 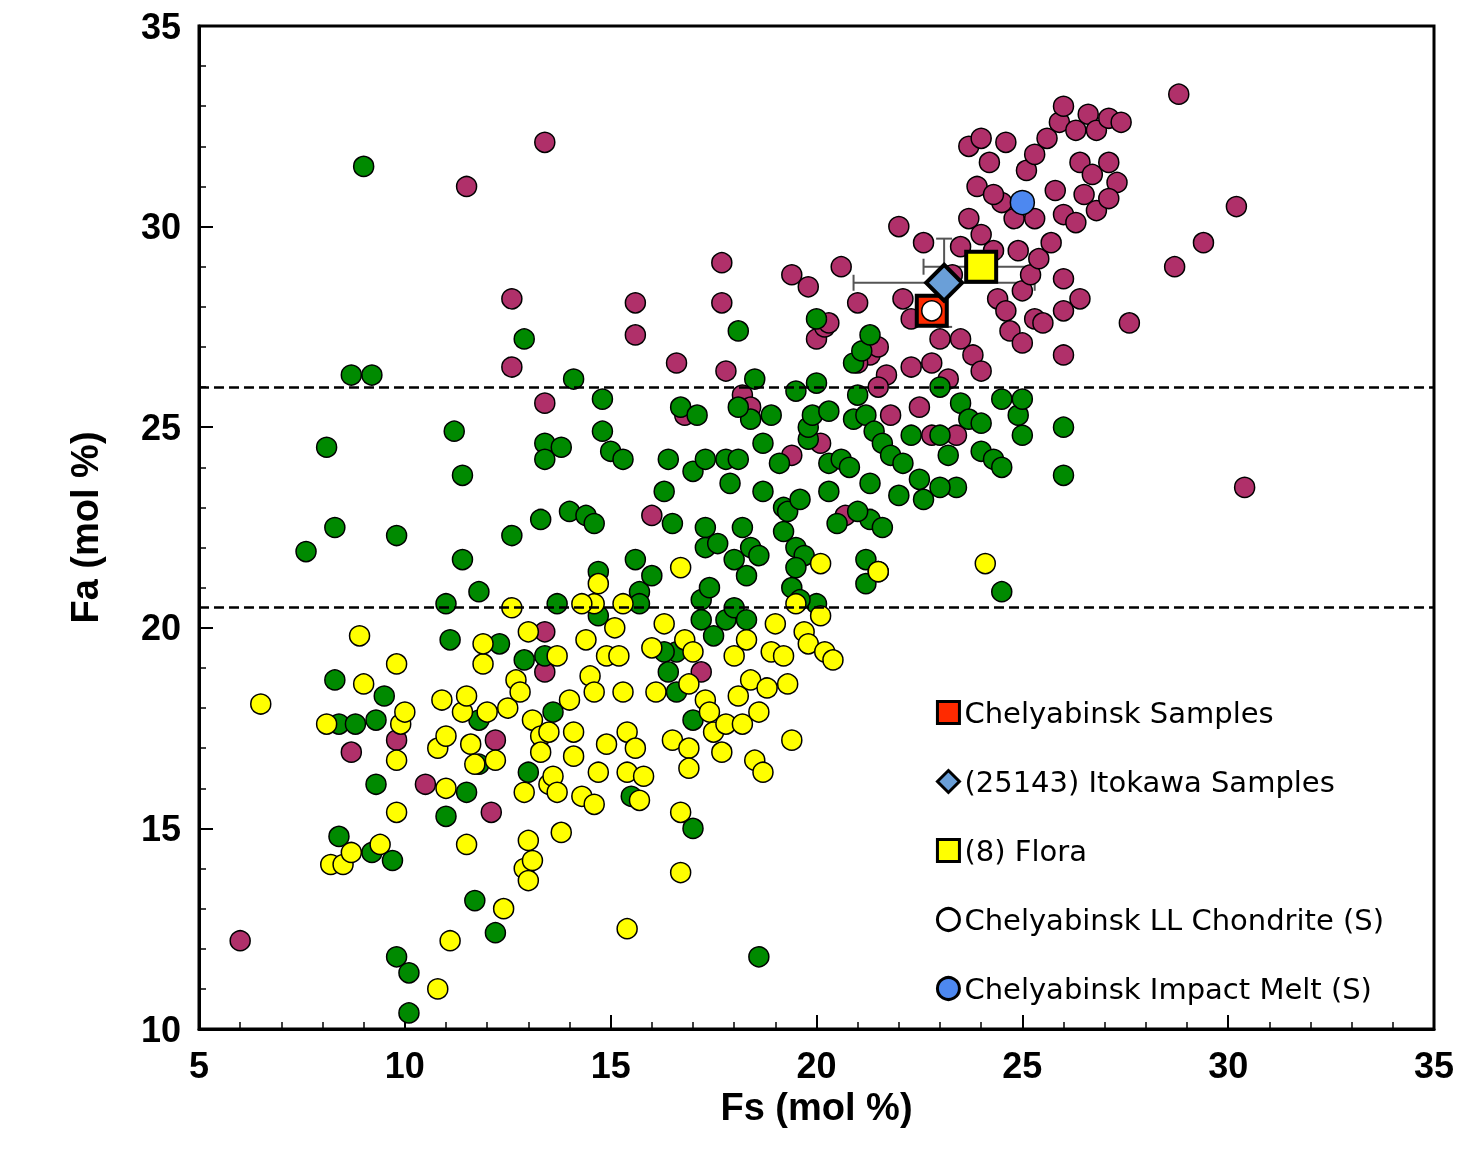 I want to click on legend-label: (25143) Itokawa Samples, so click(x=1149, y=781).